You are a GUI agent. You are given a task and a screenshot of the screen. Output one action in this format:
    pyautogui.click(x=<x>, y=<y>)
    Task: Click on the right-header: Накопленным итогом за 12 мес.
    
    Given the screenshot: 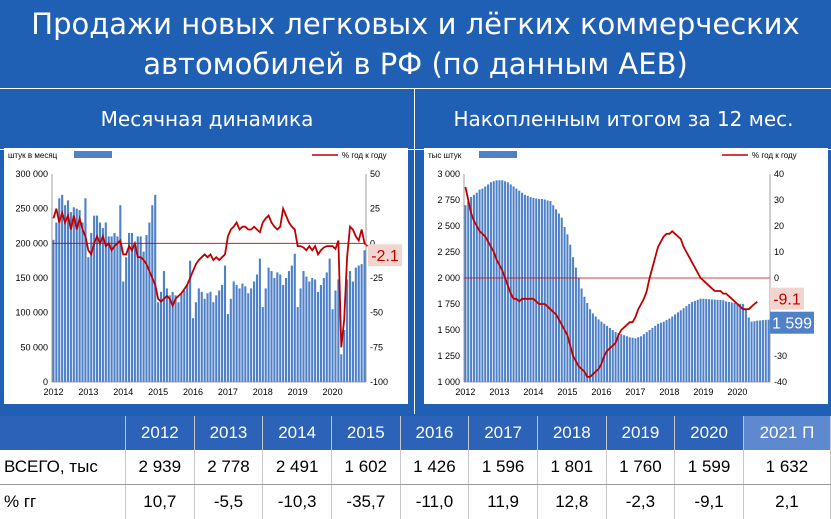 What is the action you would take?
    pyautogui.click(x=623, y=119)
    